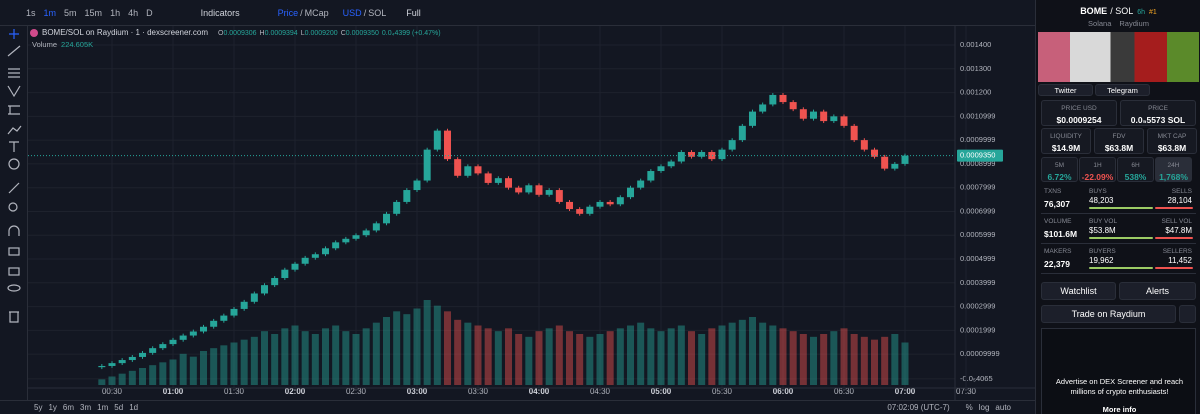 This screenshot has width=1200, height=414. What do you see at coordinates (1157, 291) in the screenshot?
I see `alerts-button: Alerts` at bounding box center [1157, 291].